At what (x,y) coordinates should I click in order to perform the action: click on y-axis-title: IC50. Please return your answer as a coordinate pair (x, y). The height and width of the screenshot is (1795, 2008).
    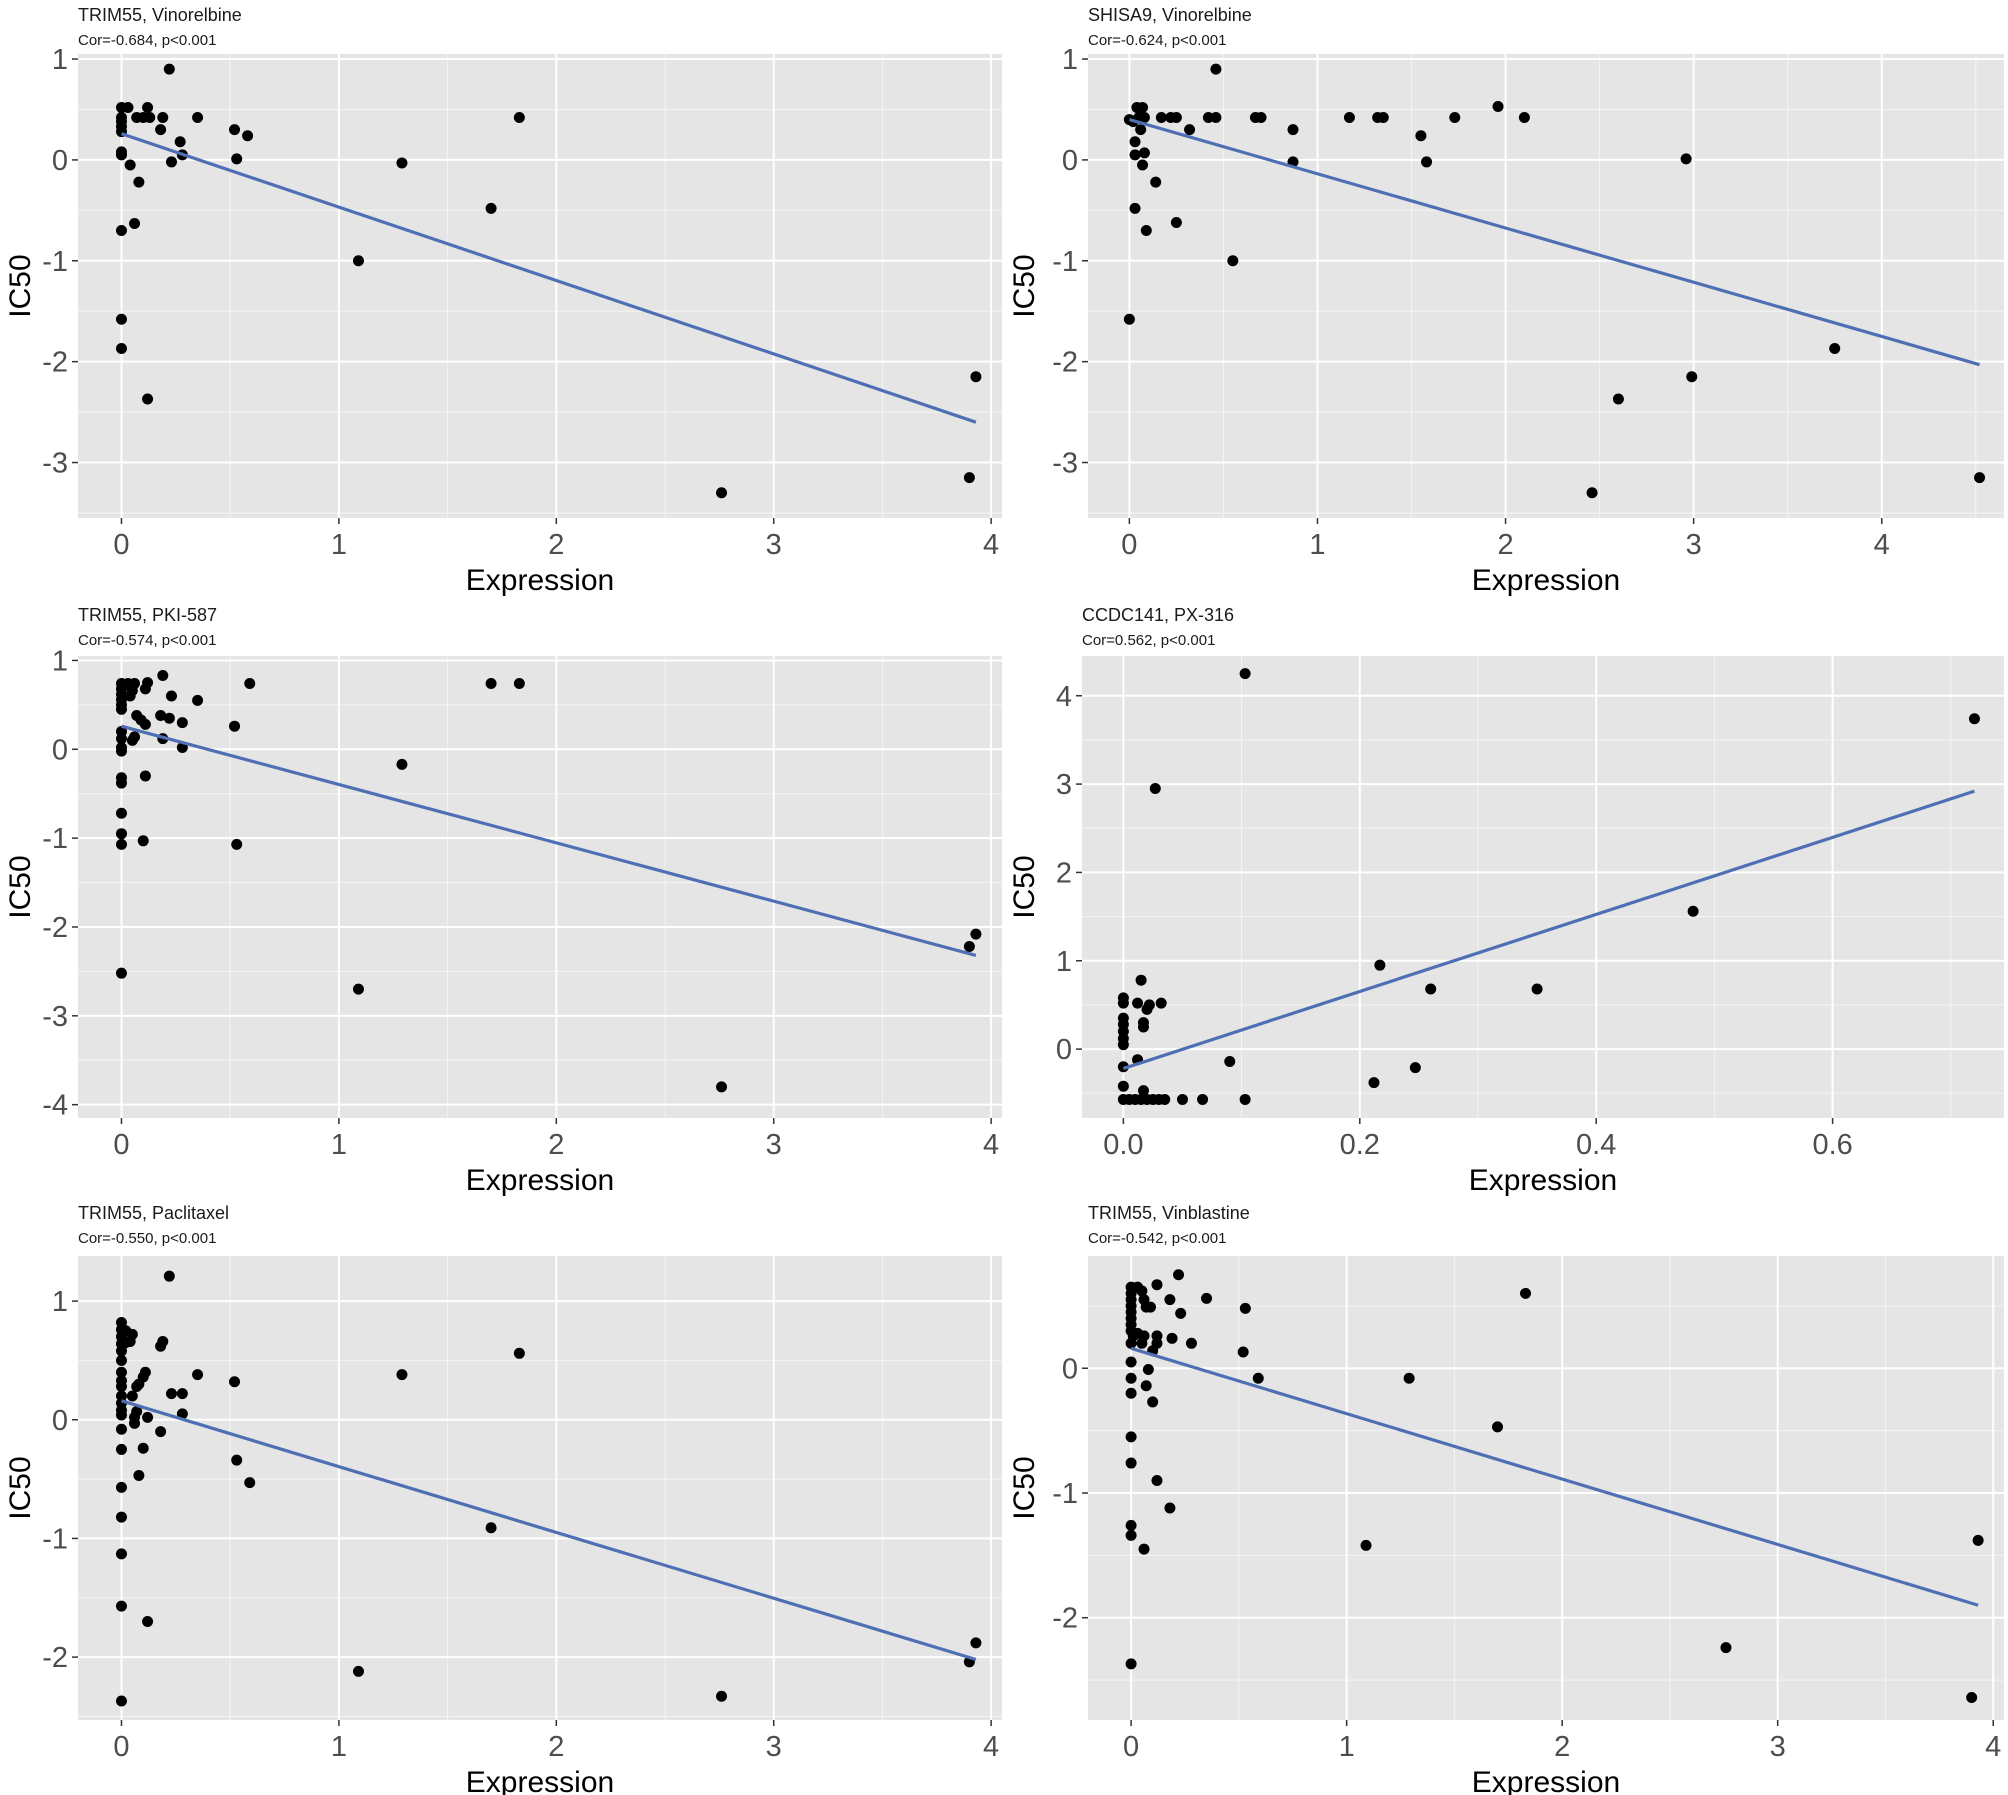
    Looking at the image, I should click on (1024, 285).